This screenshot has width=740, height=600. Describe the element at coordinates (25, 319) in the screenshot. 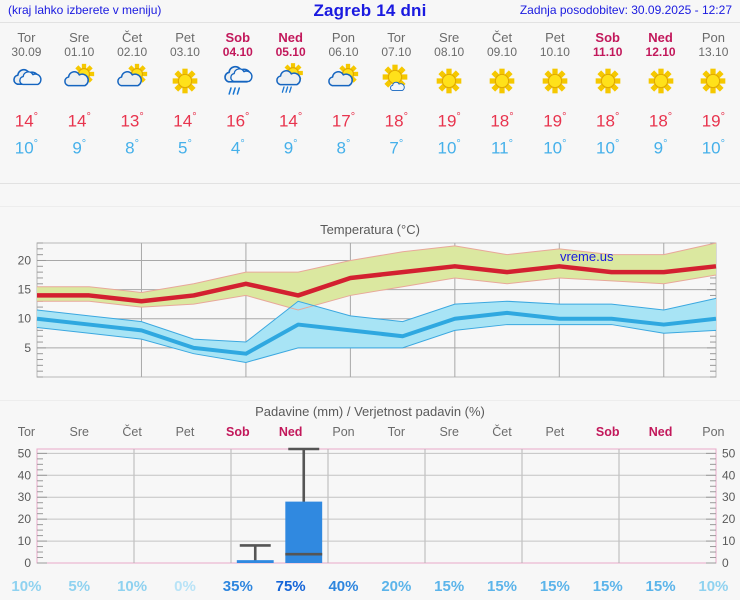

I see `svg-text: 10` at that location.